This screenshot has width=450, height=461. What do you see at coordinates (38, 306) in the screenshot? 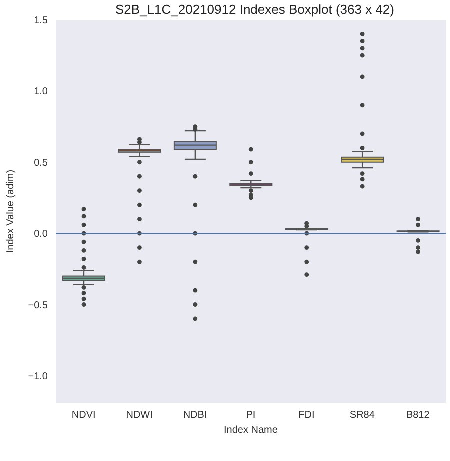
I see `y-tick-label: −0.5` at bounding box center [38, 306].